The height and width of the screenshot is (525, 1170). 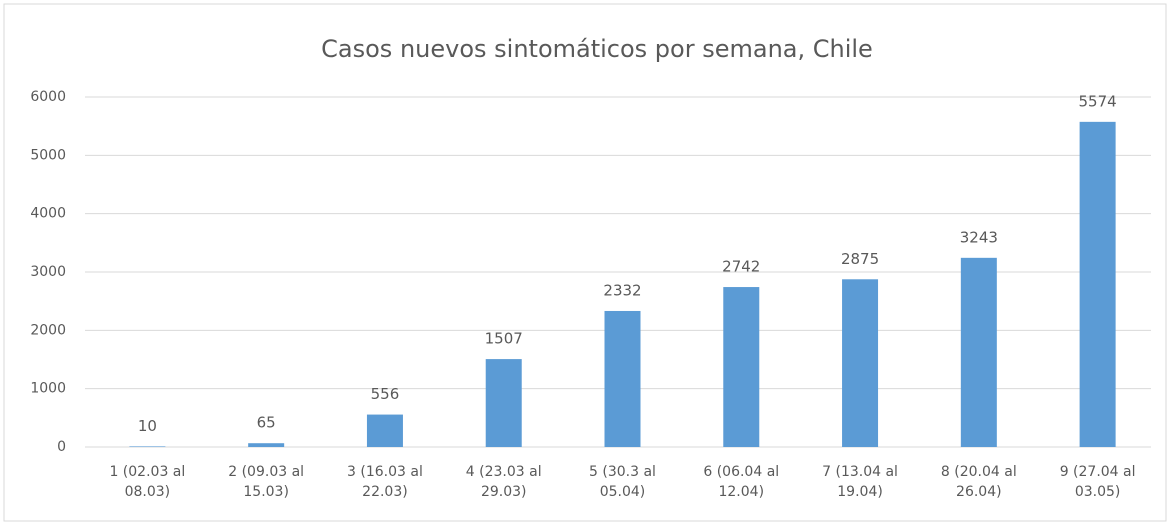 What do you see at coordinates (1097, 482) in the screenshot?
I see `x-tick-label: 9 (27.04 al 03.05)` at bounding box center [1097, 482].